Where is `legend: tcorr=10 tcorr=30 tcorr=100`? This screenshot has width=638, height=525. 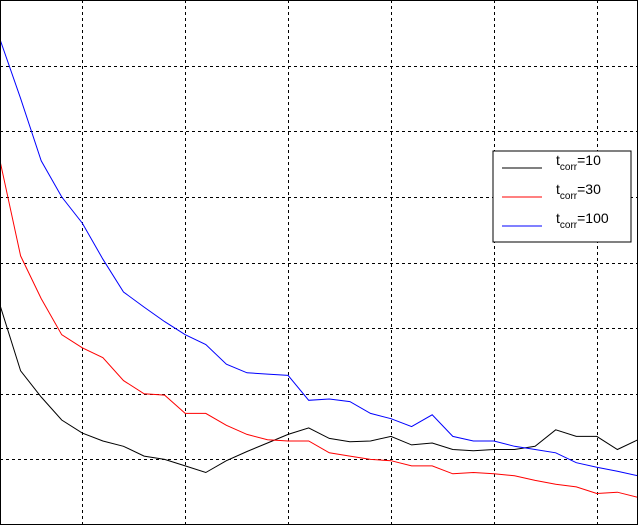 legend: tcorr=10 tcorr=30 tcorr=100 is located at coordinates (562, 196).